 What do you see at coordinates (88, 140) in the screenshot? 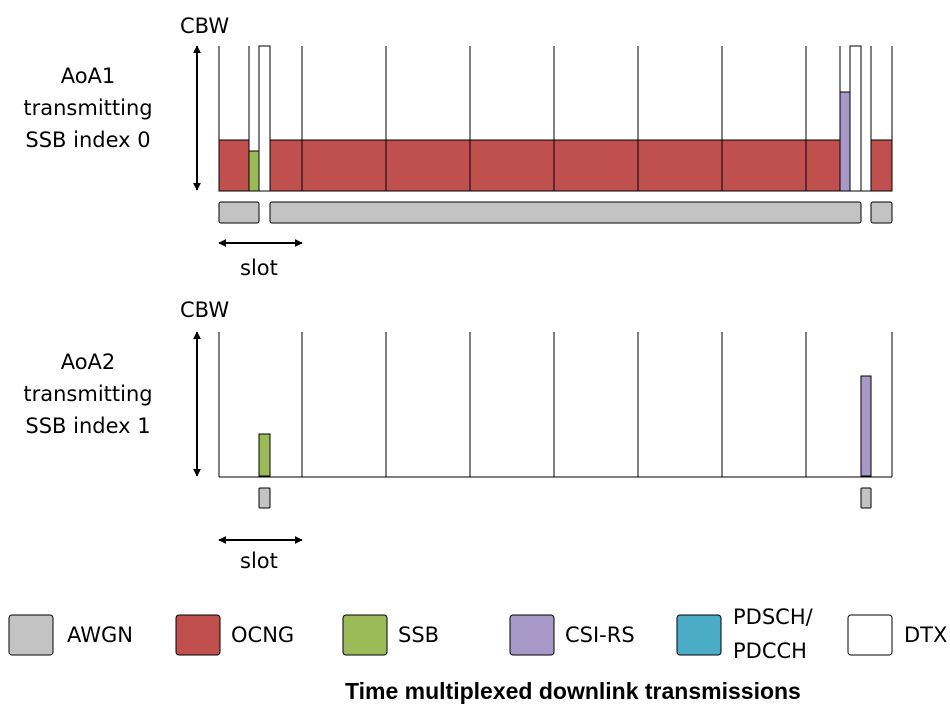
I see `row-label-1-line-3: SSB index 0` at bounding box center [88, 140].